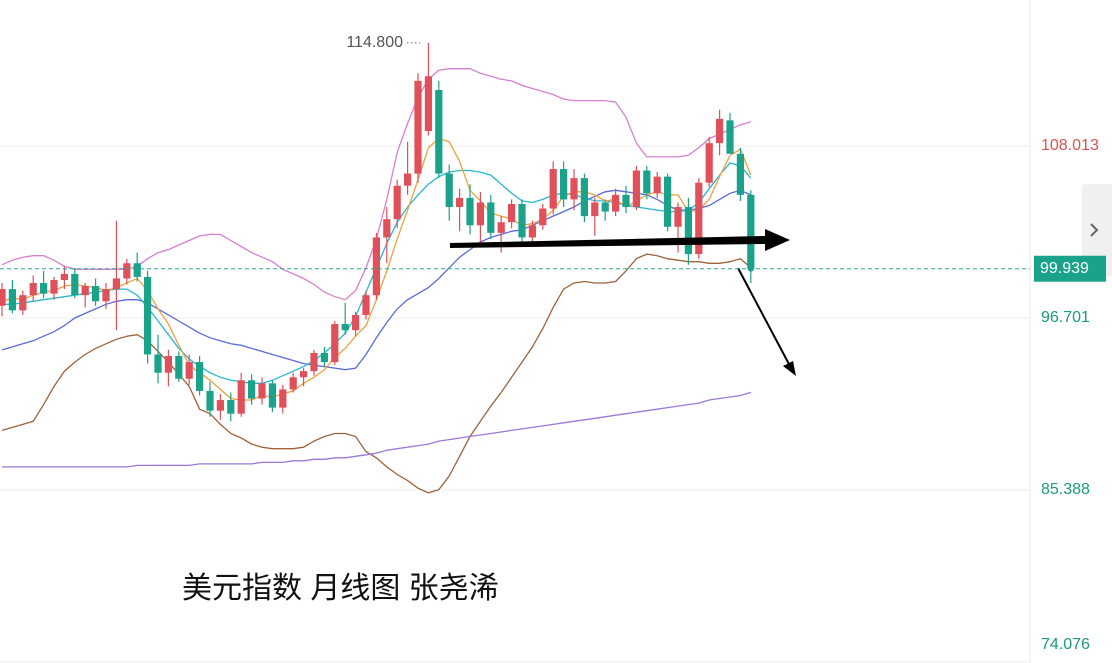  I want to click on side-toggle-icon, so click(1094, 230).